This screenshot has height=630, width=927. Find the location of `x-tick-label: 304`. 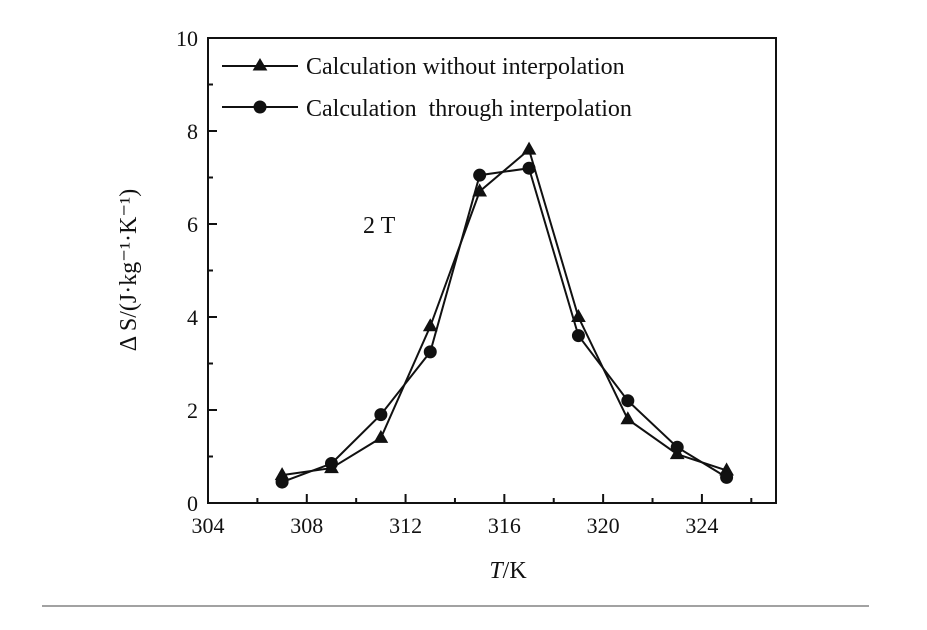

x-tick-label: 304 is located at coordinates (208, 525).